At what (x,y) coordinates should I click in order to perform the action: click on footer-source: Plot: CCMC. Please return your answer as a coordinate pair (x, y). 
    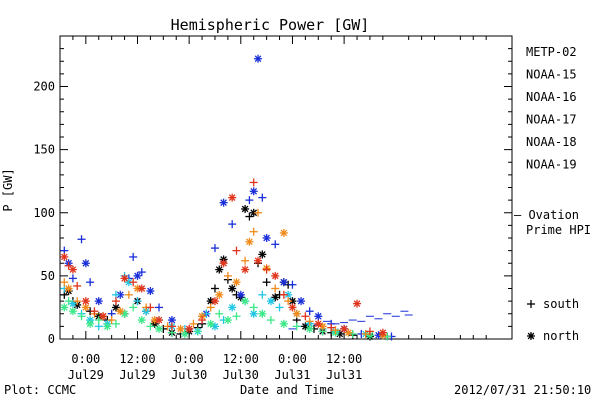
    Looking at the image, I should click on (40, 390).